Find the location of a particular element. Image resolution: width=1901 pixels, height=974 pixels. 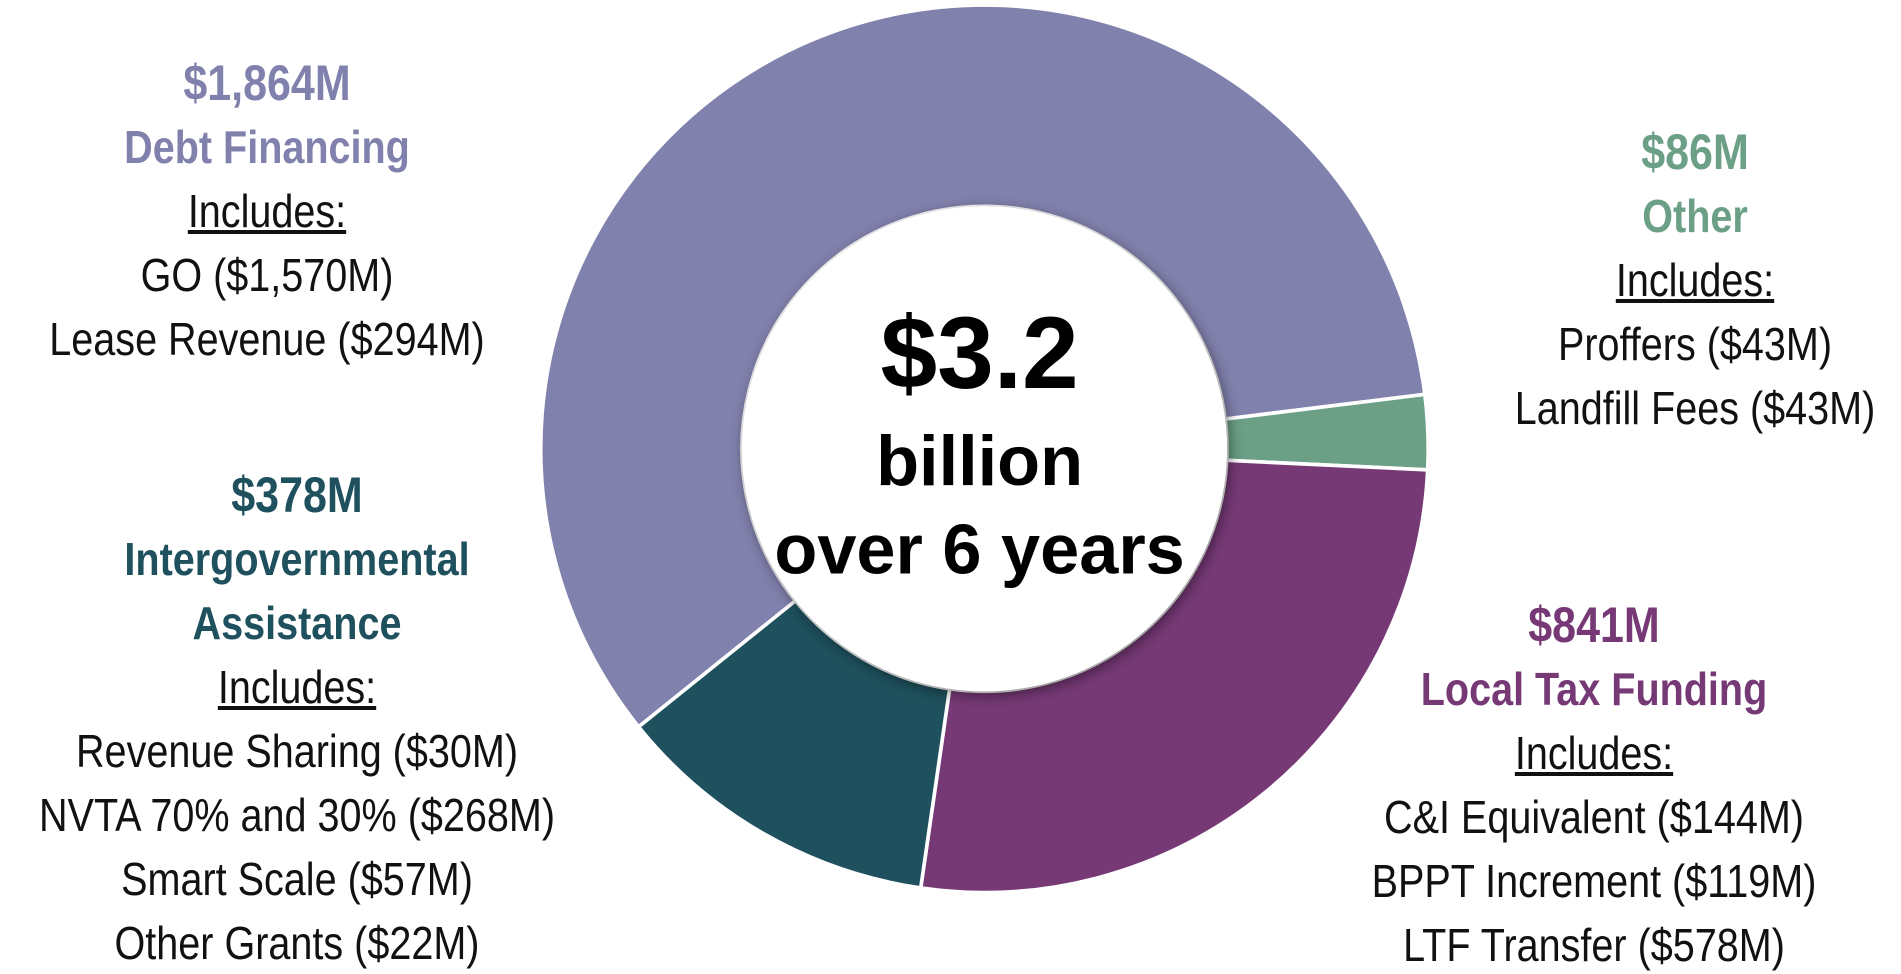

detail-item: Other Grants ($22M) is located at coordinates (297, 943).